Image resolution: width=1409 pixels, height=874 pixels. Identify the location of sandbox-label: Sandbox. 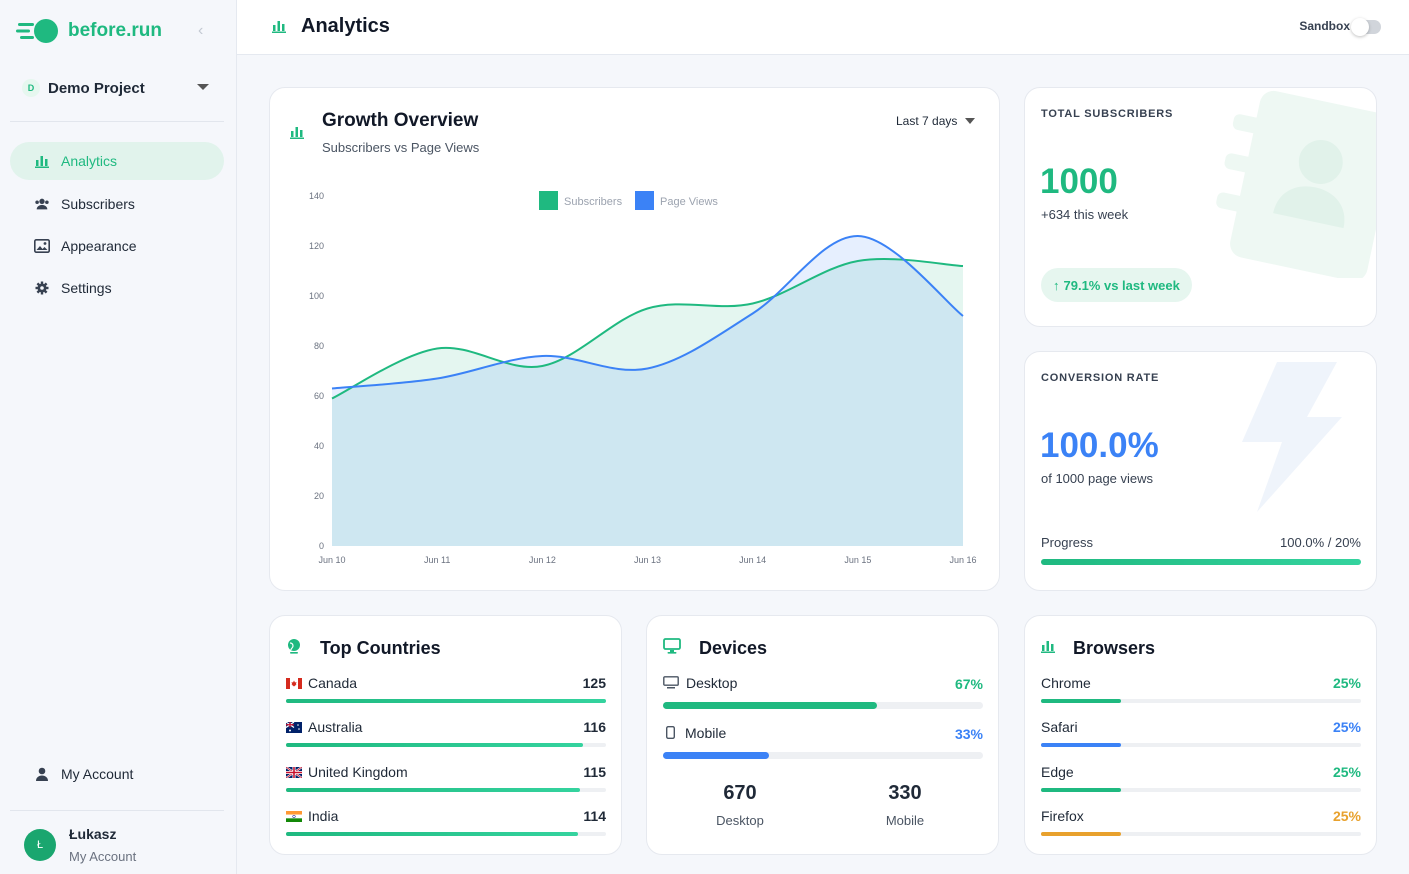
(1324, 26).